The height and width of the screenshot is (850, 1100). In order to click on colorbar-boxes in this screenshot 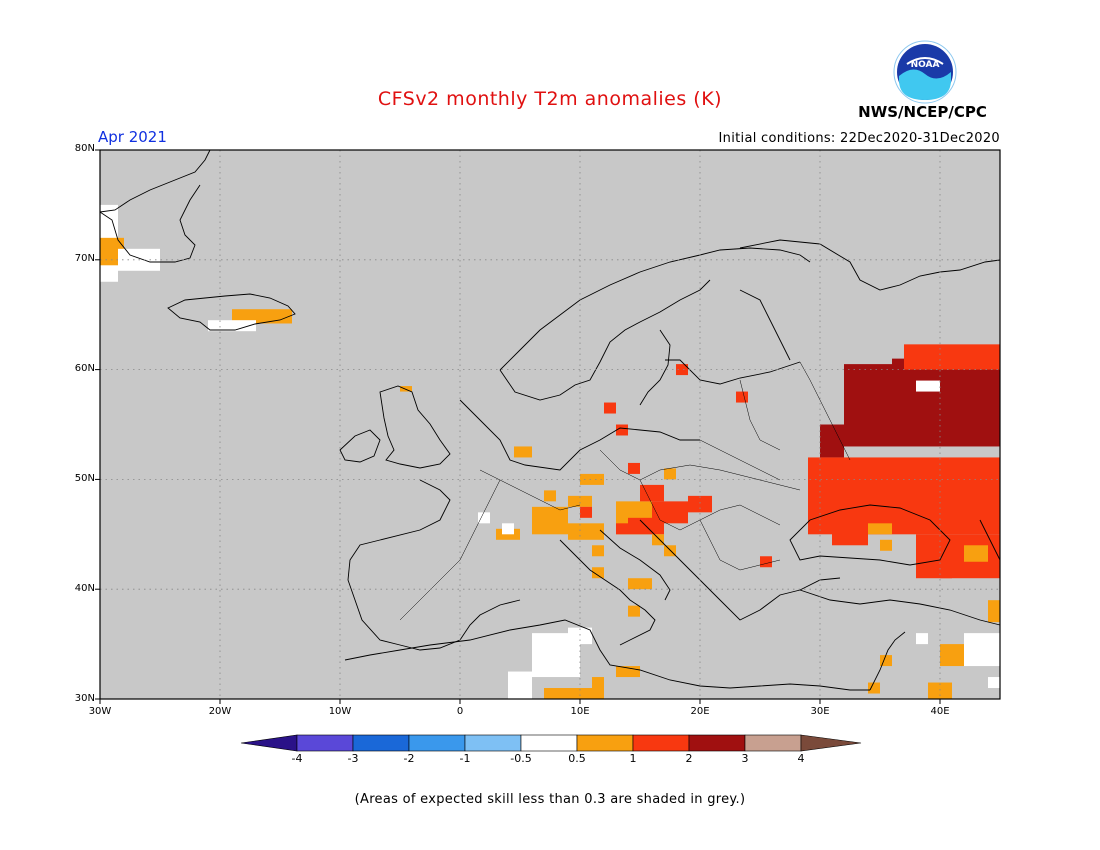, I will do `click(551, 743)`.